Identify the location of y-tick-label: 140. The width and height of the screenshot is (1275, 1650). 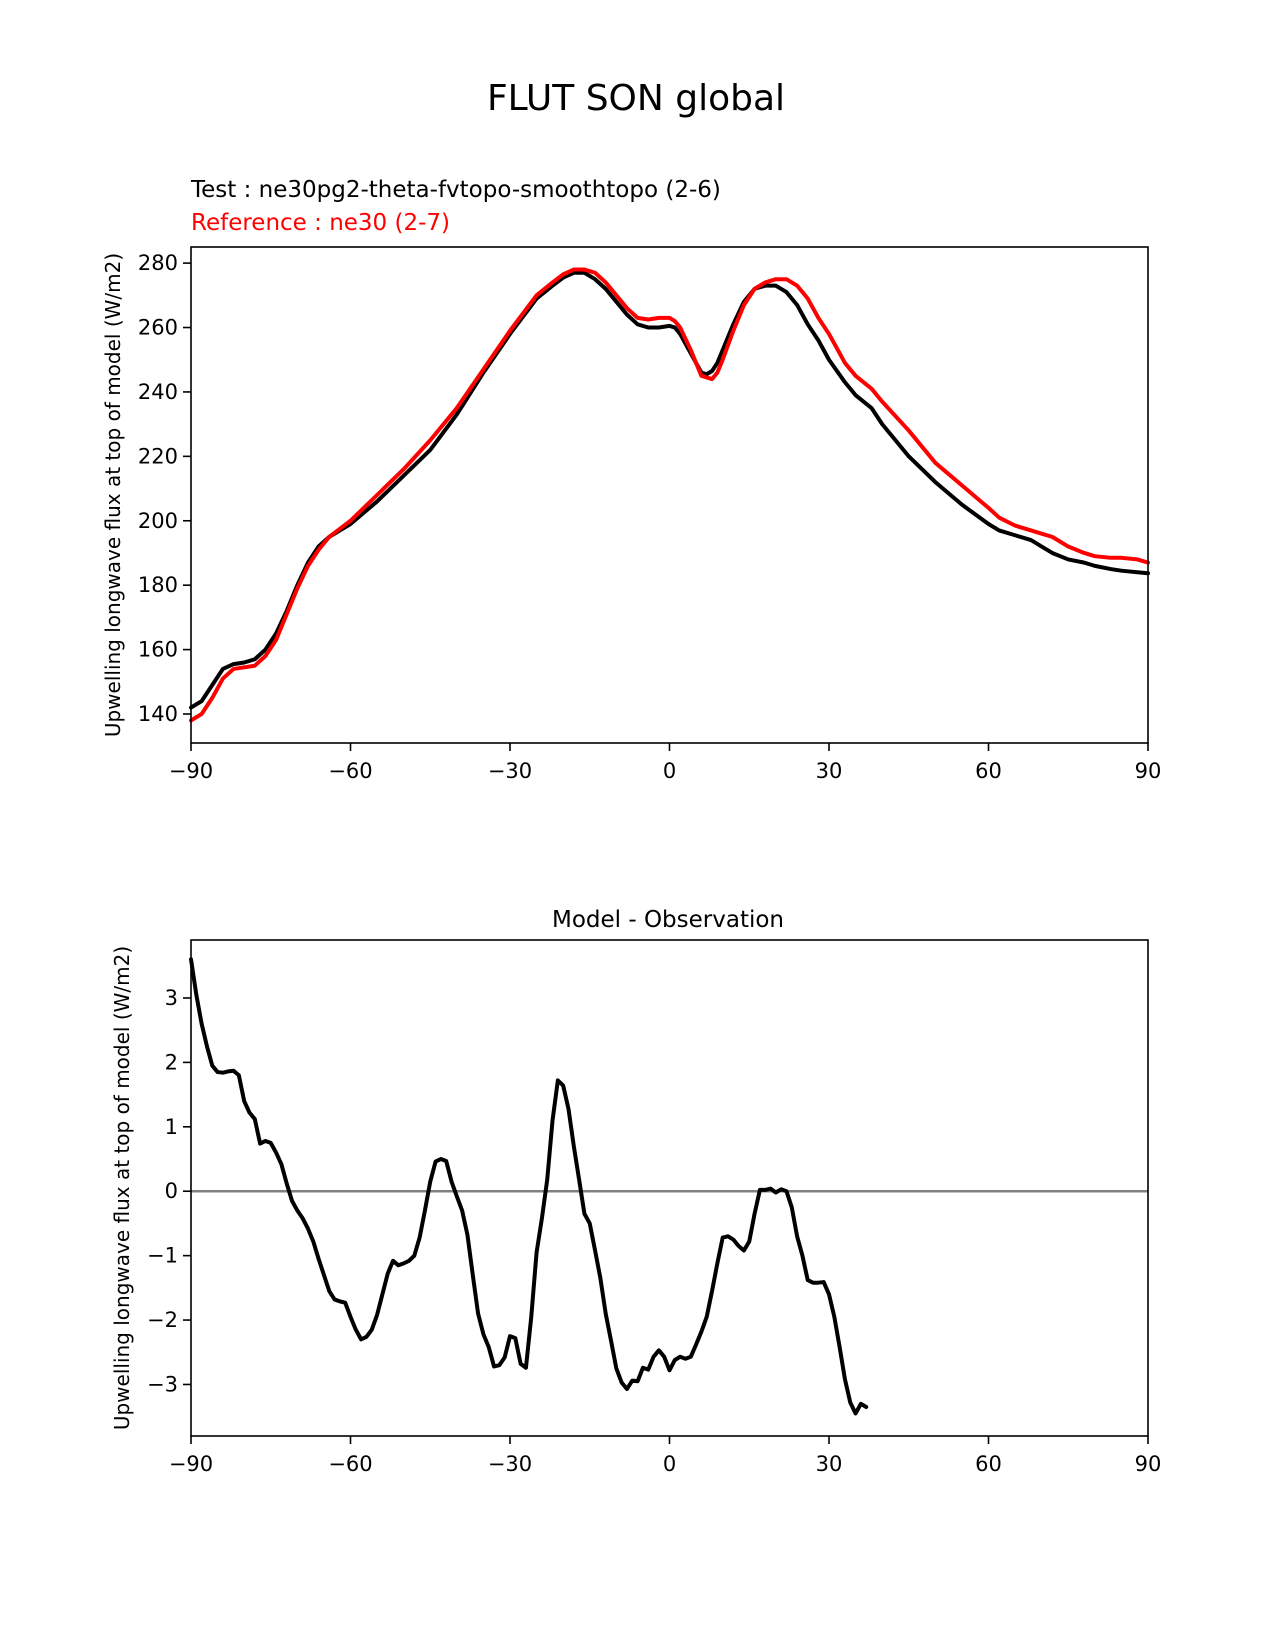
(158, 714).